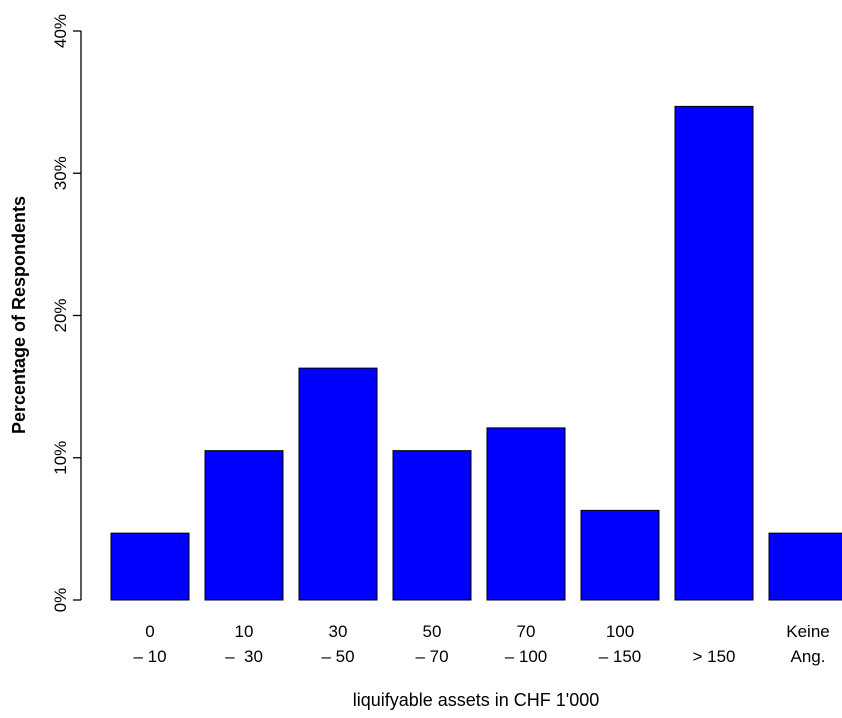 This screenshot has width=842, height=718. Describe the element at coordinates (60, 458) in the screenshot. I see `y-tick-label: 10%` at that location.